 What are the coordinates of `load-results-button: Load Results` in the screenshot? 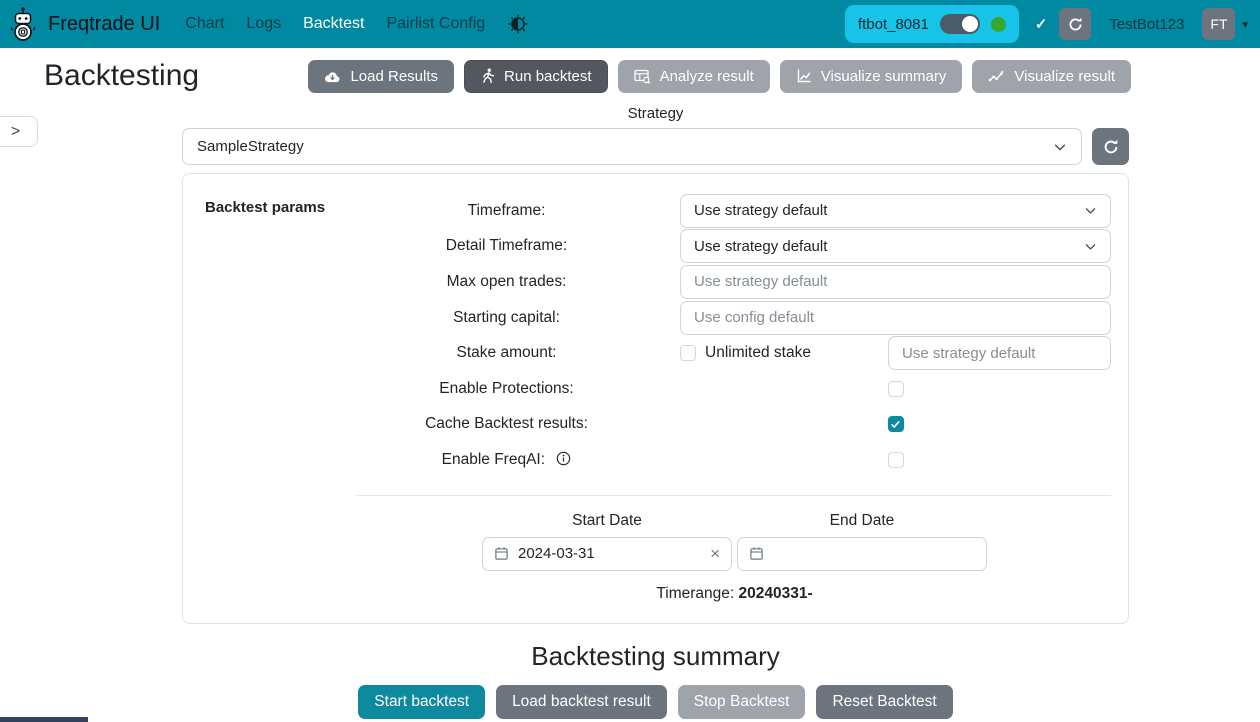 It's located at (381, 76).